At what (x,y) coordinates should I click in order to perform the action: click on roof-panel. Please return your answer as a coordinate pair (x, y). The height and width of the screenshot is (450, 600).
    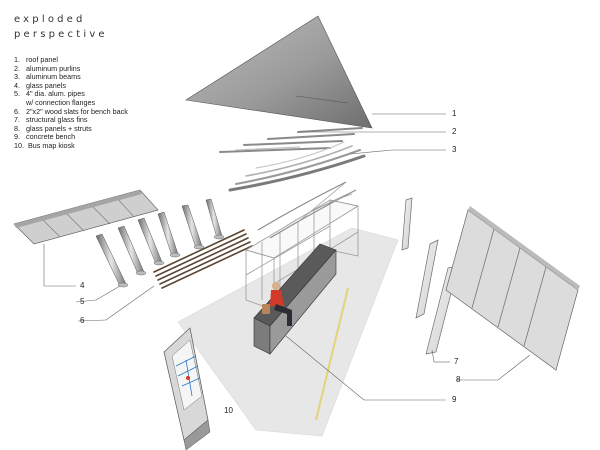
    Looking at the image, I should click on (279, 72).